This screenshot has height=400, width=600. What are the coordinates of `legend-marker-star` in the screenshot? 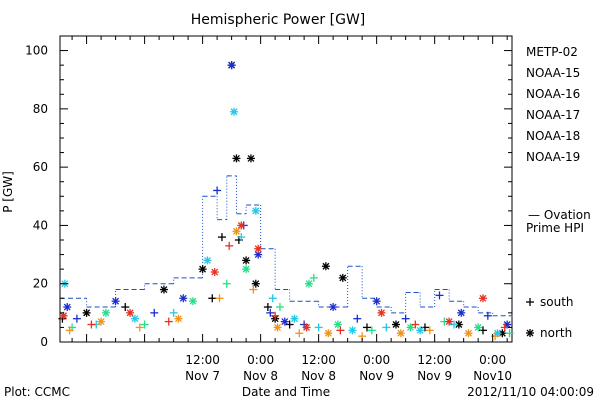 It's located at (530, 333).